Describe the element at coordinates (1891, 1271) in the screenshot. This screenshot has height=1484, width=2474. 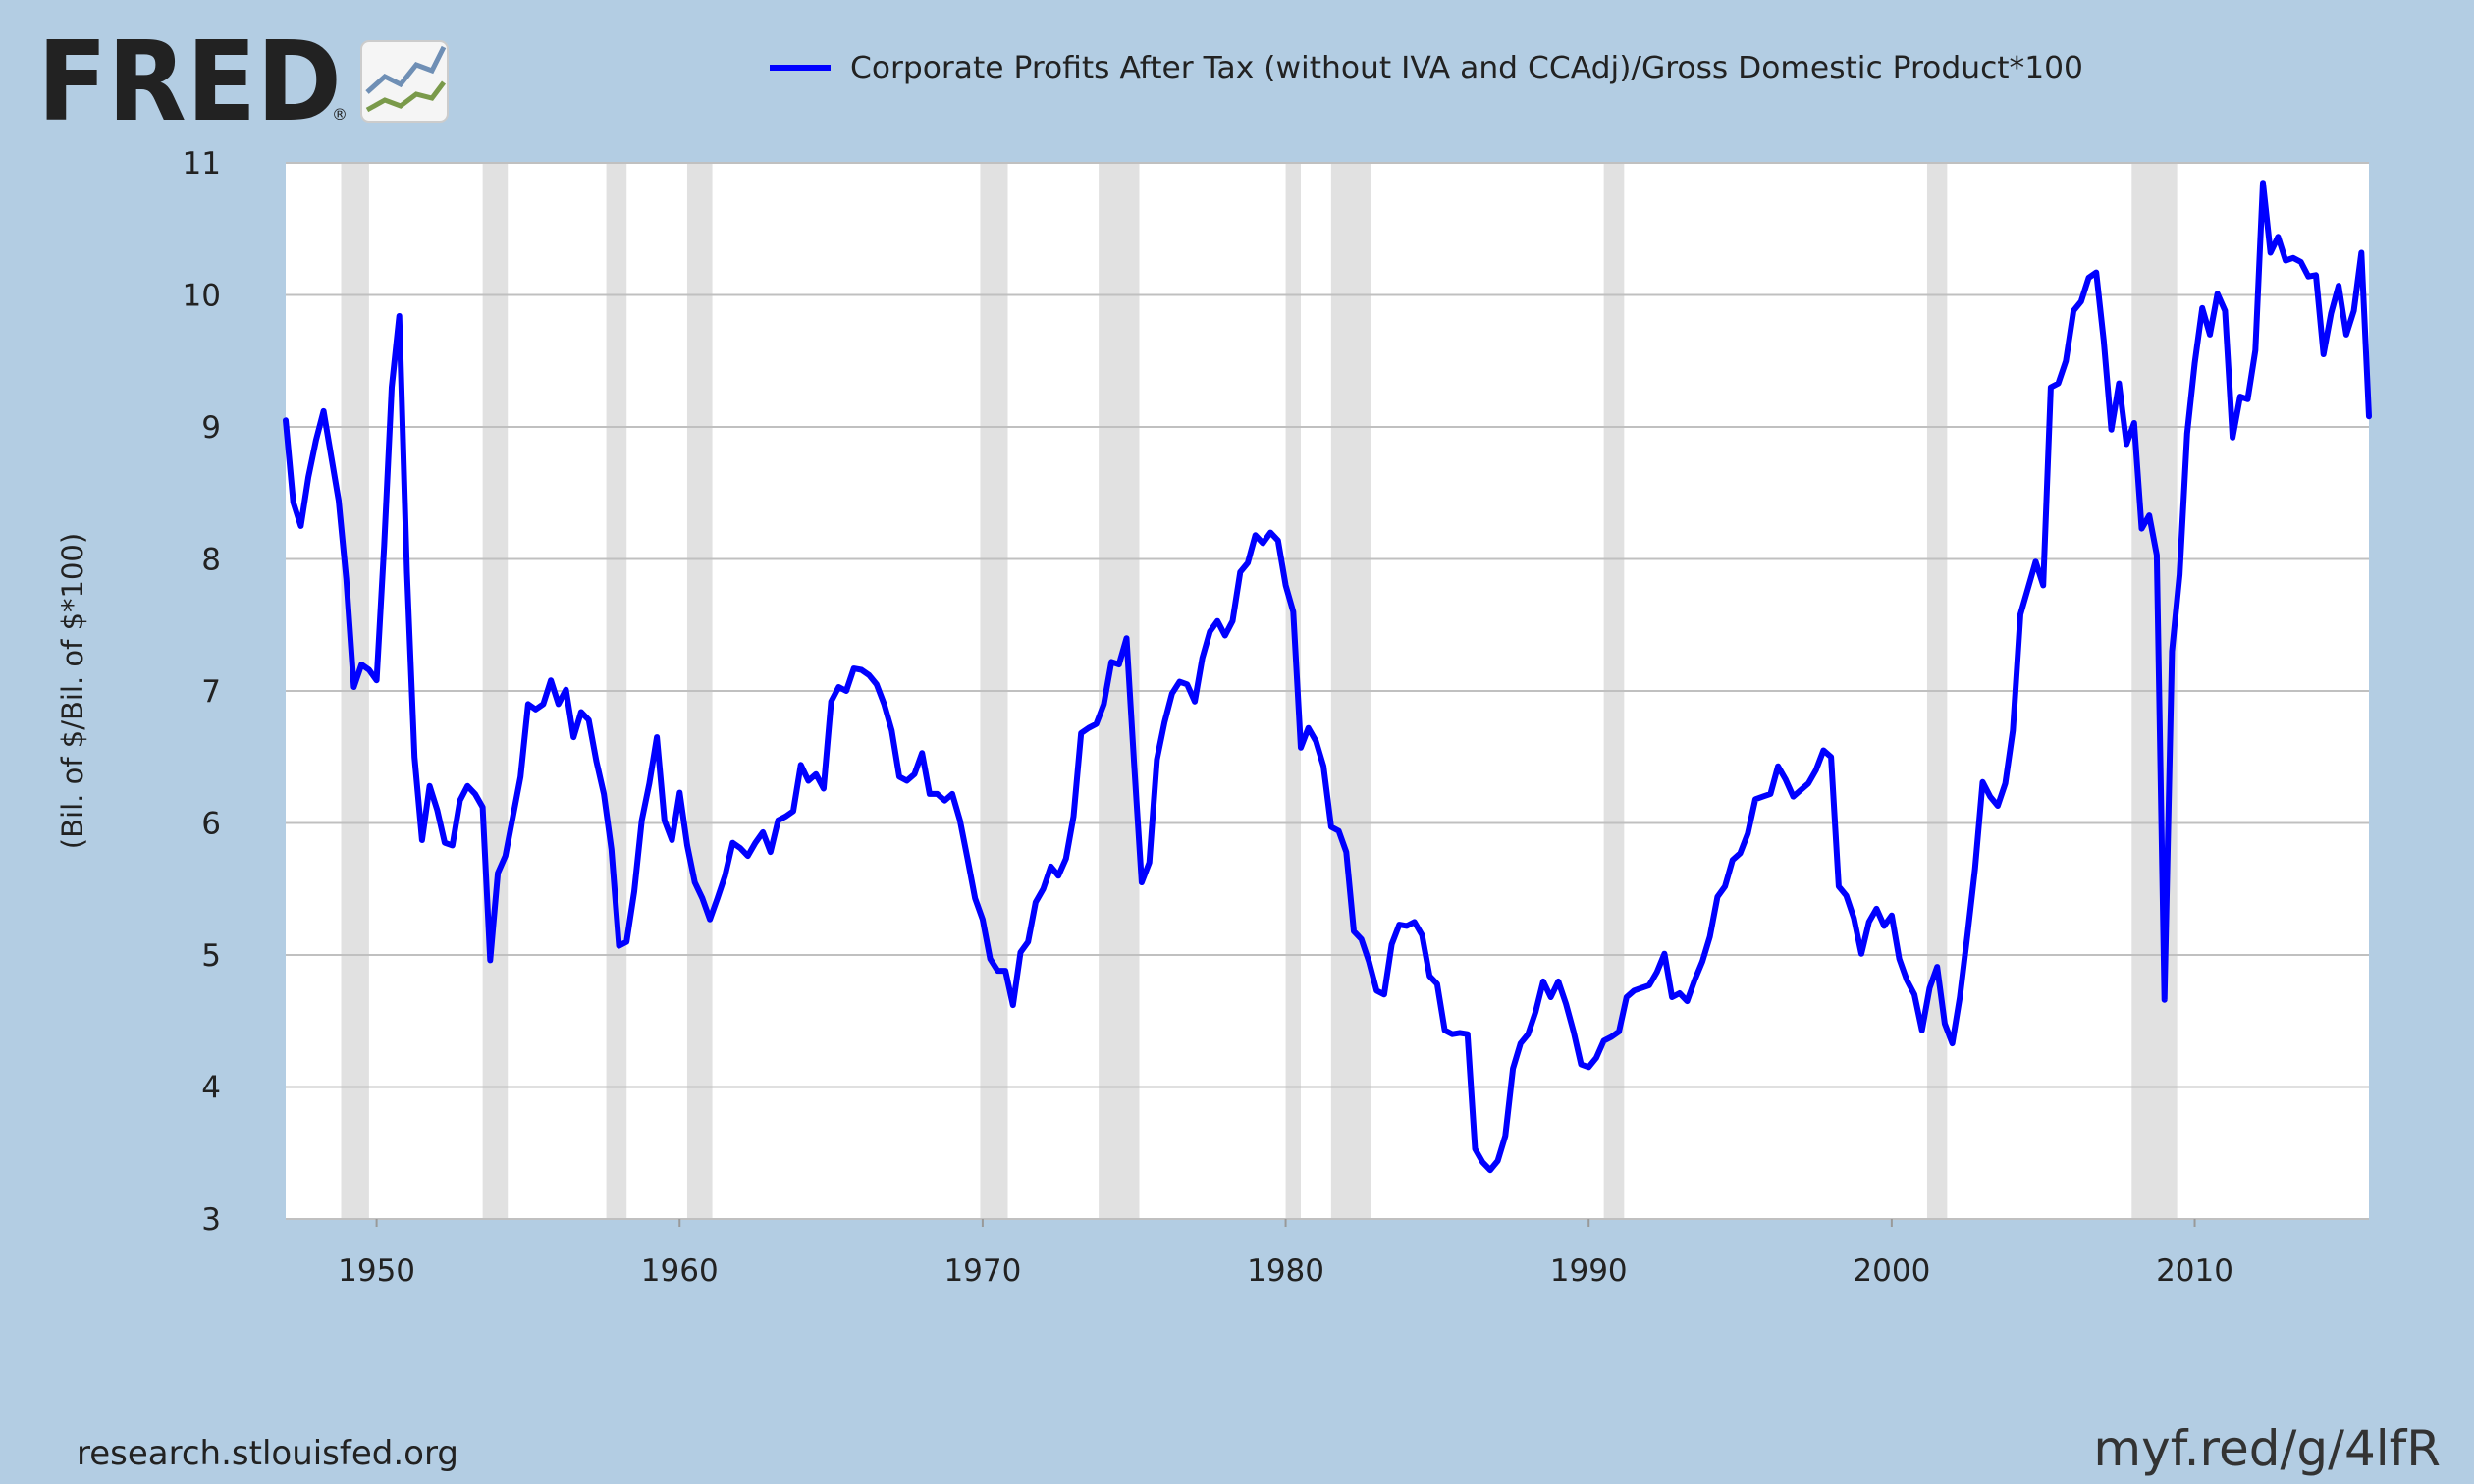
I see `x-tick-label: 2000` at that location.